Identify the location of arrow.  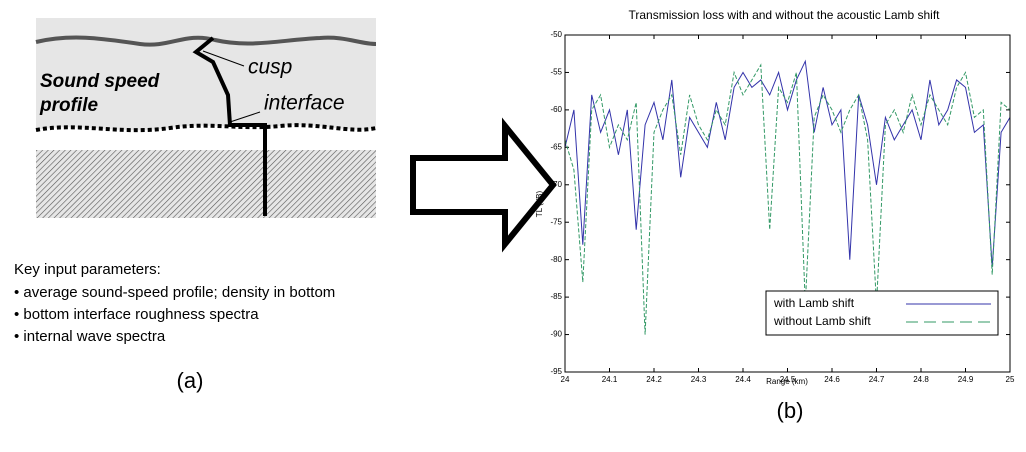
(483, 185).